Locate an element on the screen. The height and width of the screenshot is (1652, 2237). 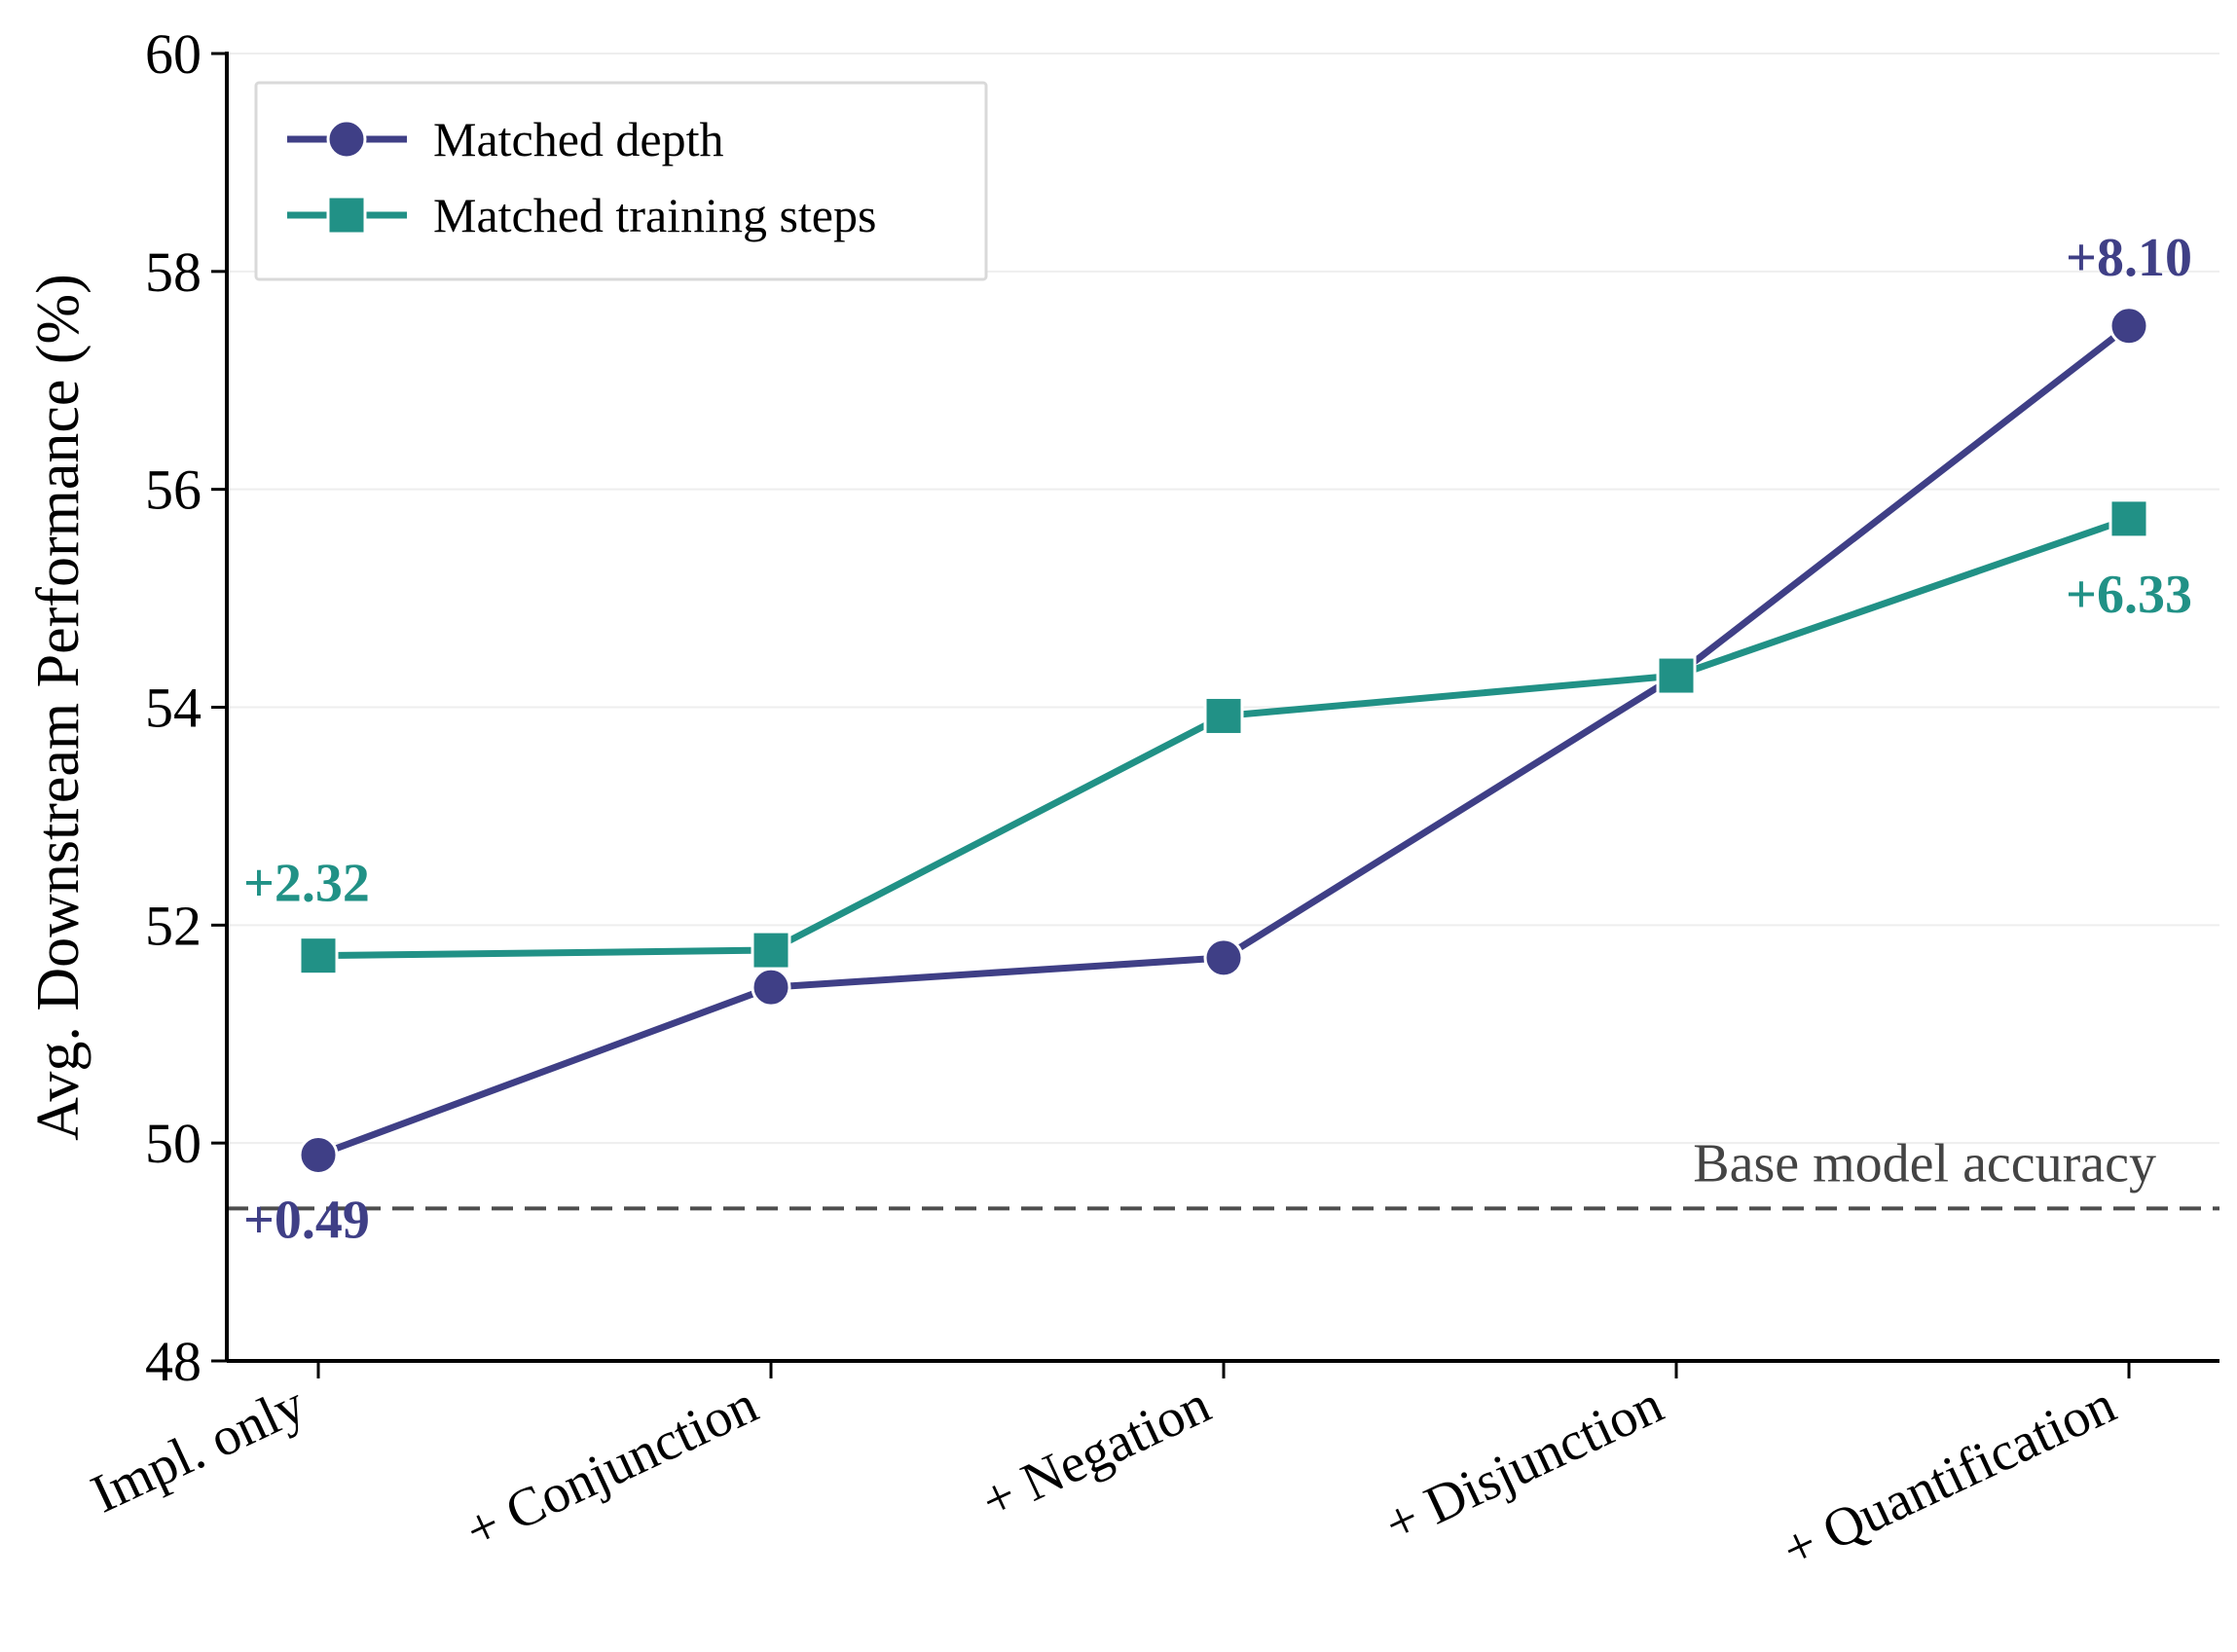
y-tick-label: 58 is located at coordinates (173, 272).